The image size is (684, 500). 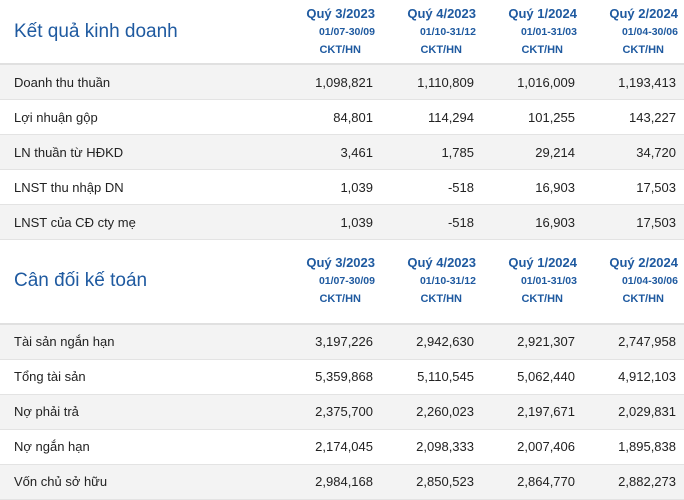 What do you see at coordinates (140, 412) in the screenshot?
I see `row-label: Nợ phải trả` at bounding box center [140, 412].